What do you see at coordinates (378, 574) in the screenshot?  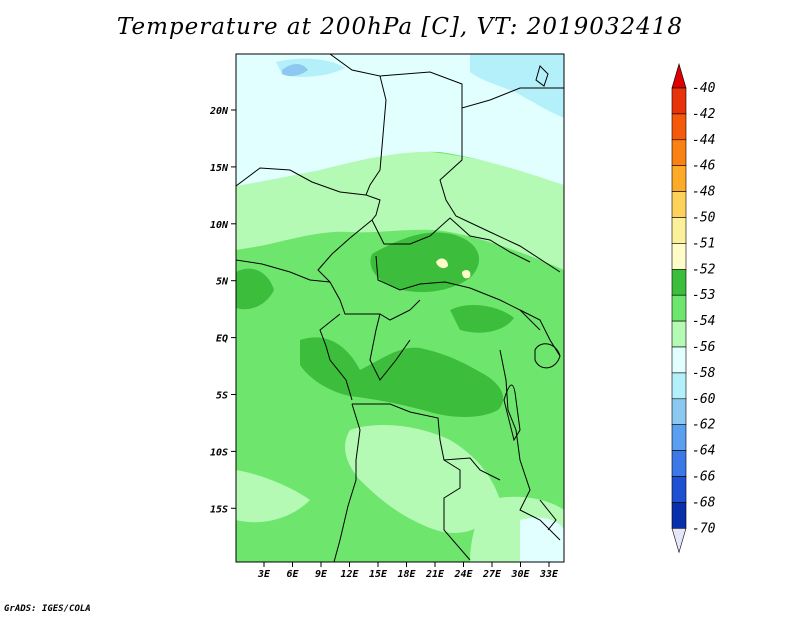 I see `lon-label: 15E` at bounding box center [378, 574].